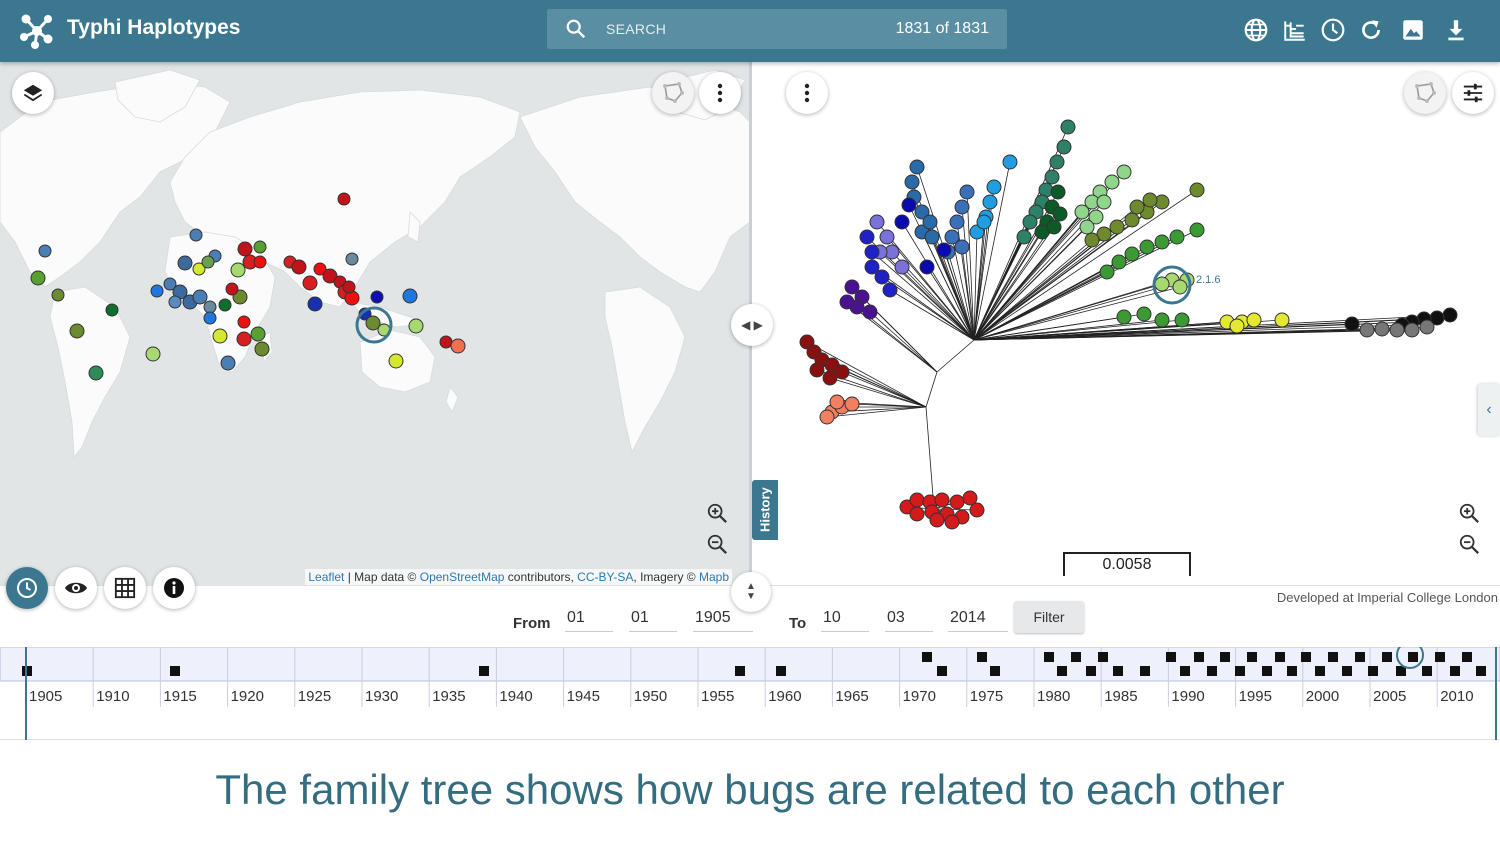 The height and width of the screenshot is (844, 1500). What do you see at coordinates (462, 577) in the screenshot?
I see `osm-link: OpenStreetMap` at bounding box center [462, 577].